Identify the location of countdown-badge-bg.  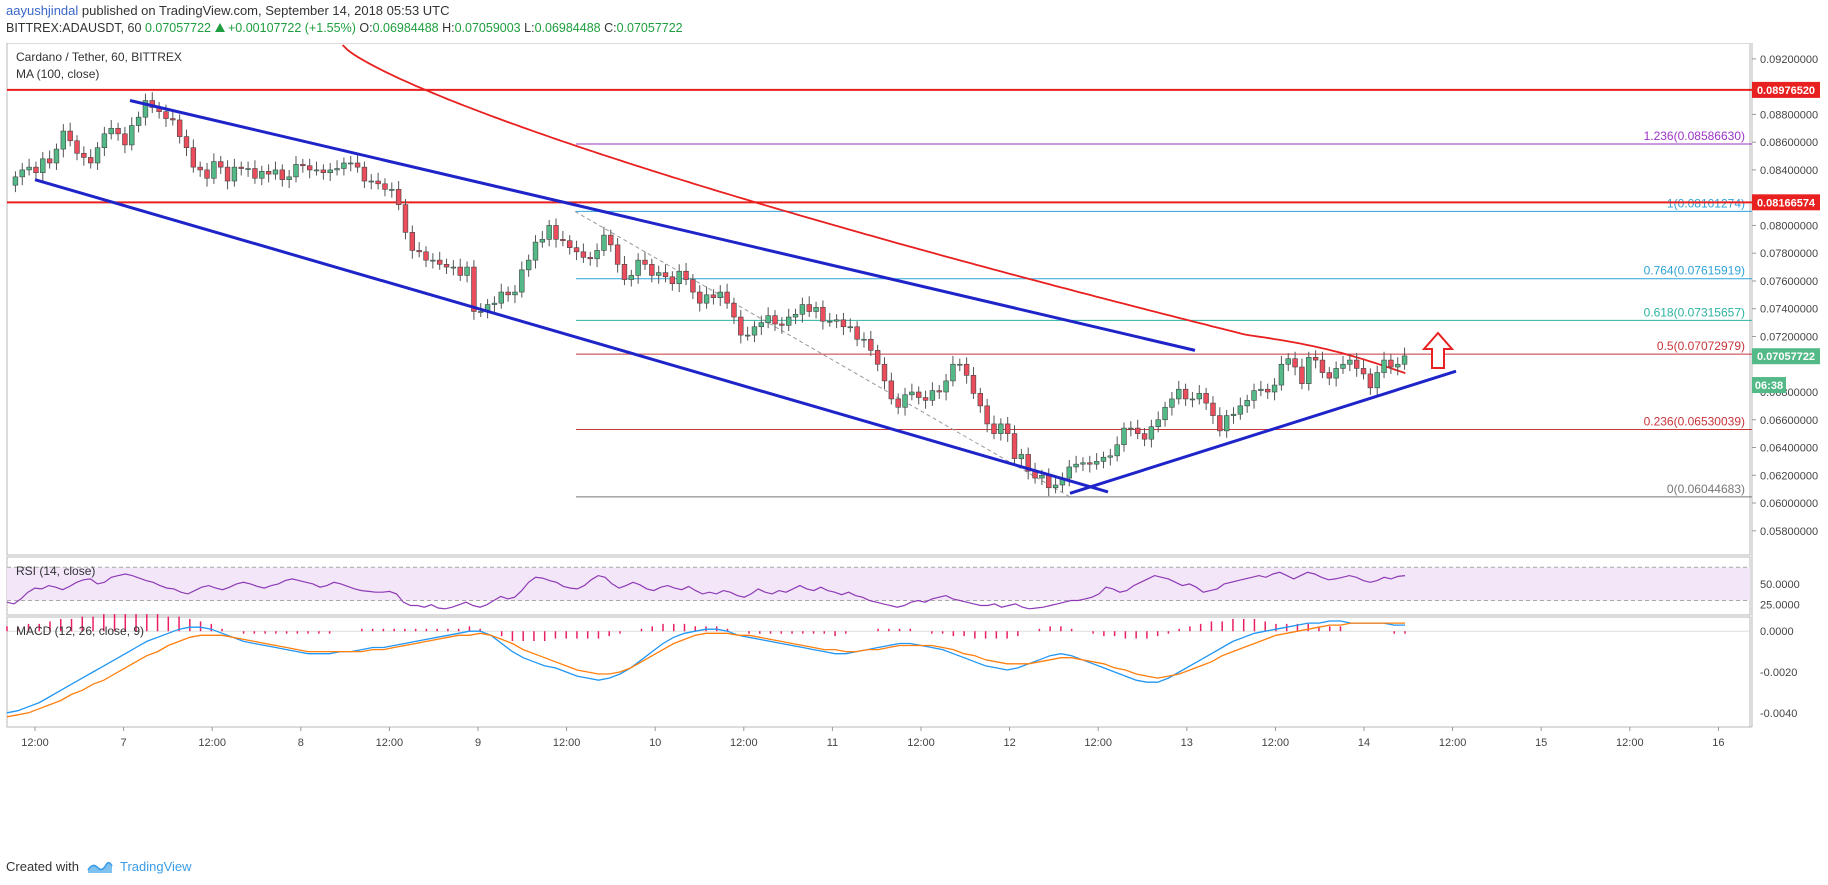
(1769, 385).